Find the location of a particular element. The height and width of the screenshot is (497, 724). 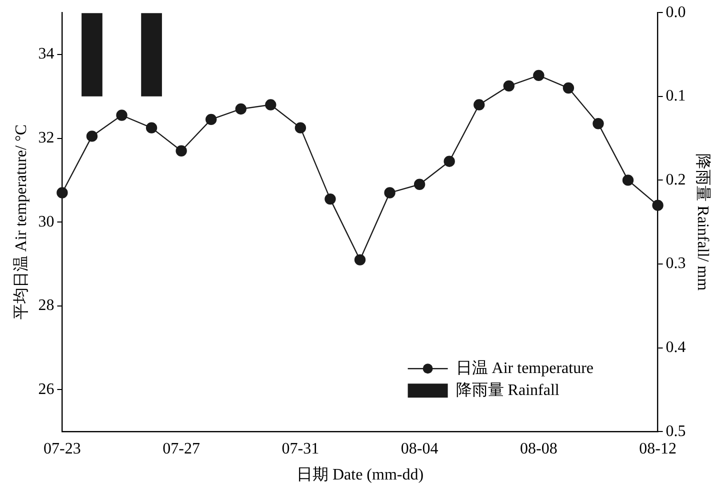

x-tick-label: 07-31 is located at coordinates (301, 449).